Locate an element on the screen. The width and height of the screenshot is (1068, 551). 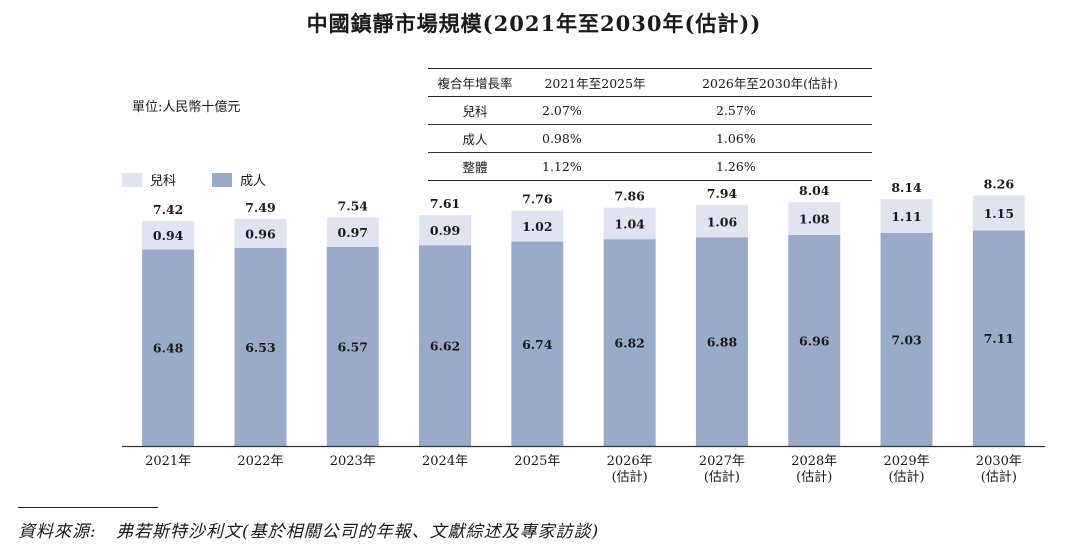
x-tick-label: 2029年 is located at coordinates (907, 461).